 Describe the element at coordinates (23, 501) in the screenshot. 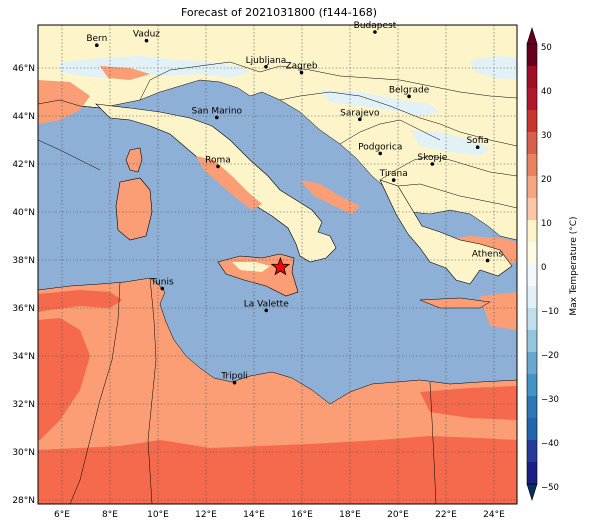

I see `lat-tick: 28°N` at that location.